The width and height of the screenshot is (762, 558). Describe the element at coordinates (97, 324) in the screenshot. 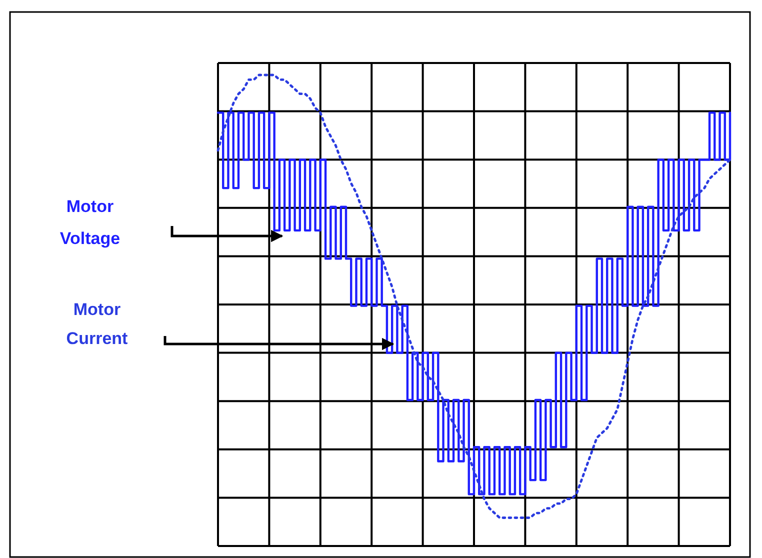

I see `text: Motor Current` at that location.